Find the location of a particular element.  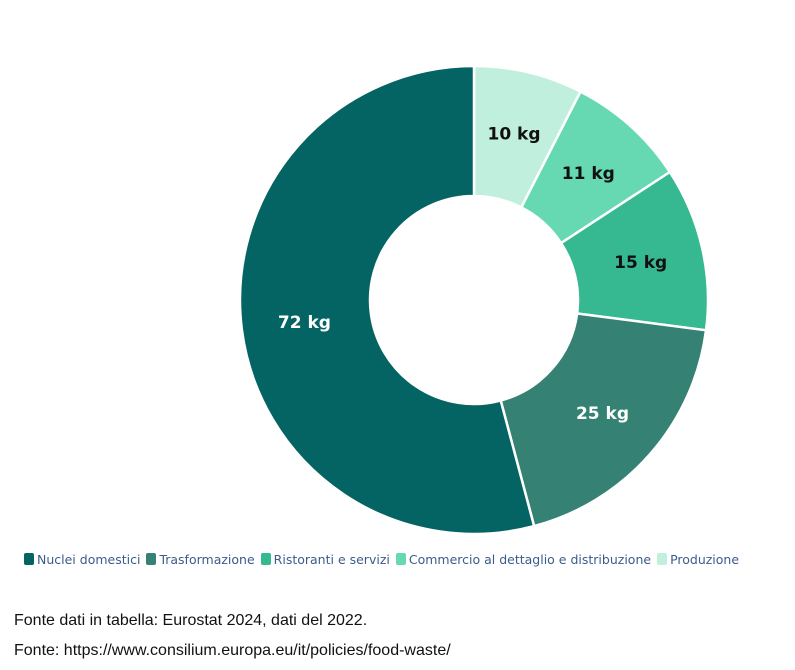

legend-item-commercio: Commercio al dettaglio e distribuzione is located at coordinates (523, 559).